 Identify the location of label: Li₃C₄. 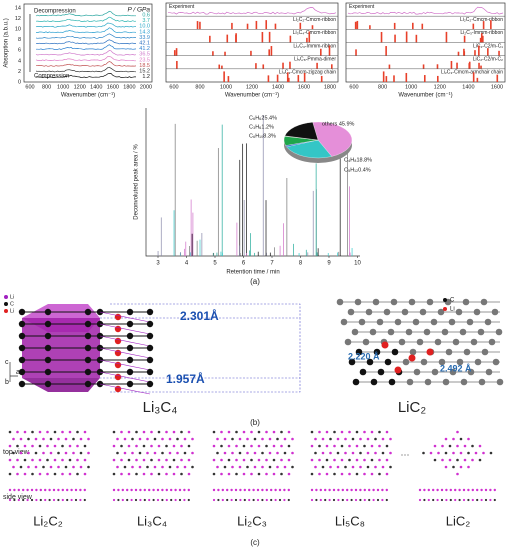
(160, 407).